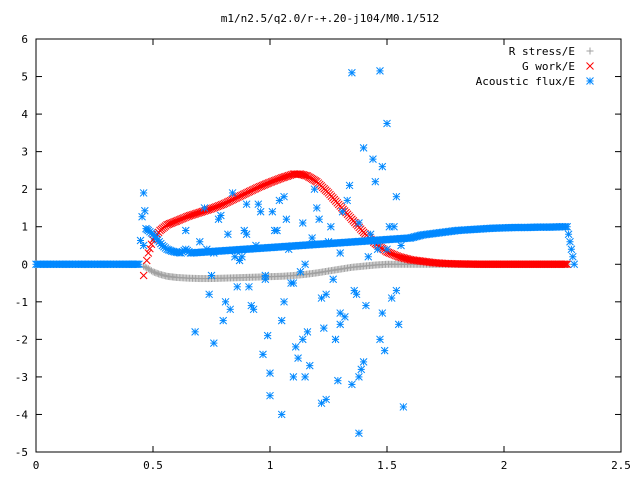  Describe the element at coordinates (21, 377) in the screenshot. I see `y-tick-label: -3` at that location.